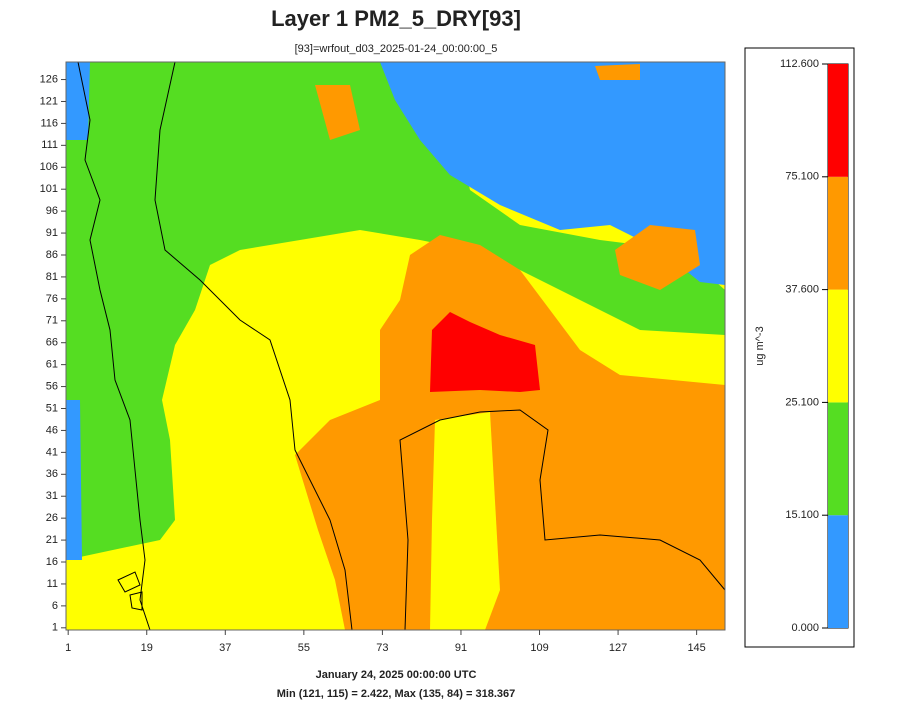 The image size is (919, 727). Describe the element at coordinates (52, 233) in the screenshot. I see `y-tick-label: 91` at that location.